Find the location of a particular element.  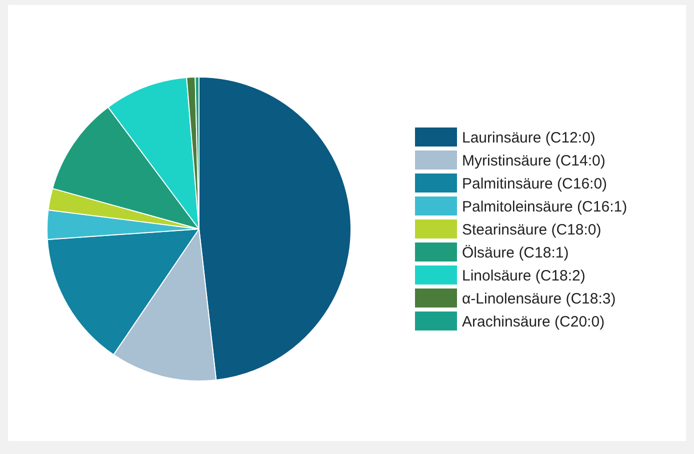

legend-label: Arachinsäure (C20:0) is located at coordinates (533, 322).